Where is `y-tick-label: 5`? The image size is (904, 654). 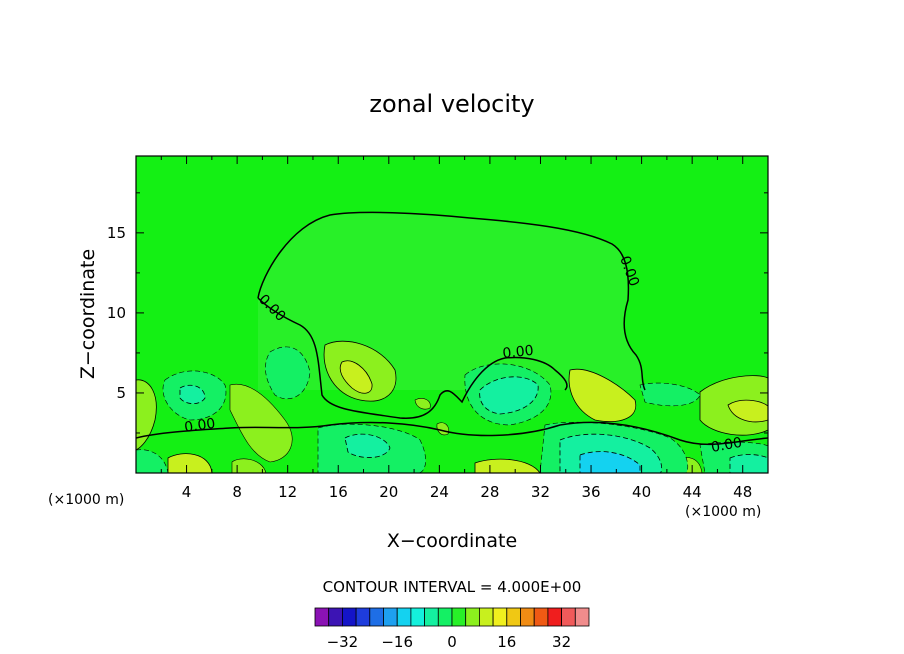 y-tick-label: 5 is located at coordinates (121, 393).